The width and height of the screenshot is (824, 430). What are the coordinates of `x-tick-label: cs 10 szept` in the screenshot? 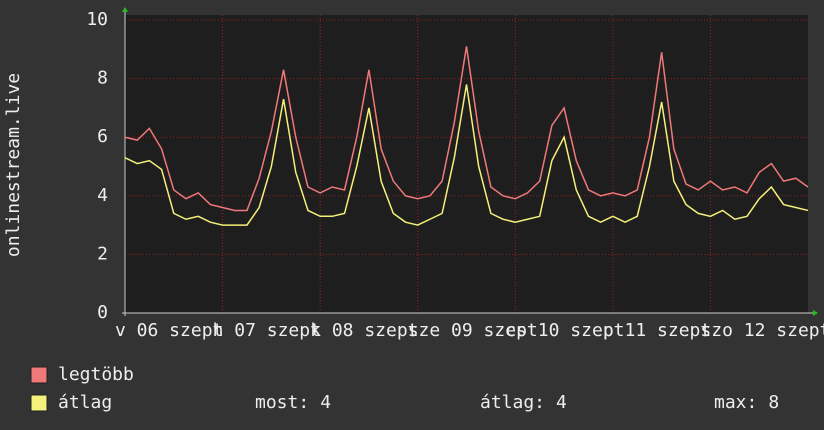 It's located at (564, 330).